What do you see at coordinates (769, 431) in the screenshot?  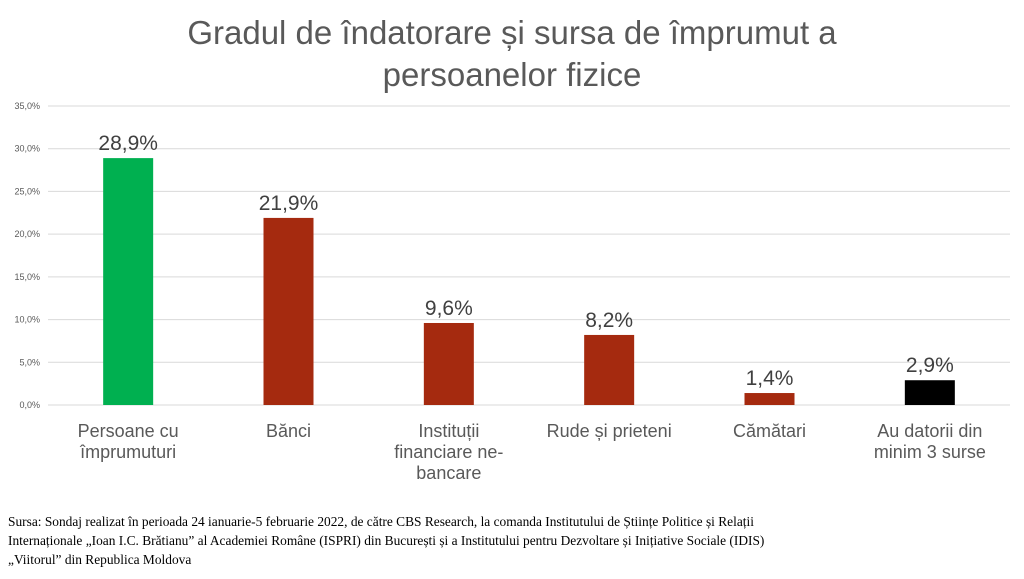 I see `category-label: Cămătari` at bounding box center [769, 431].